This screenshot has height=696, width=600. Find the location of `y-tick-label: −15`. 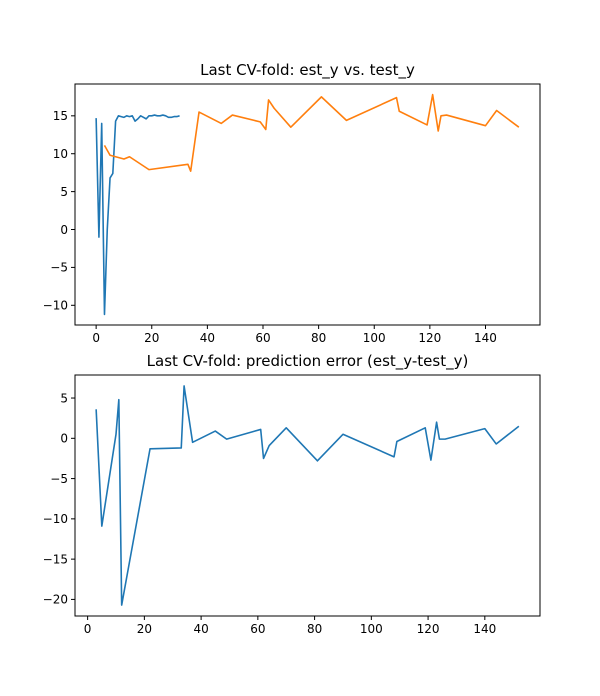

y-tick-label: −15 is located at coordinates (55, 559).